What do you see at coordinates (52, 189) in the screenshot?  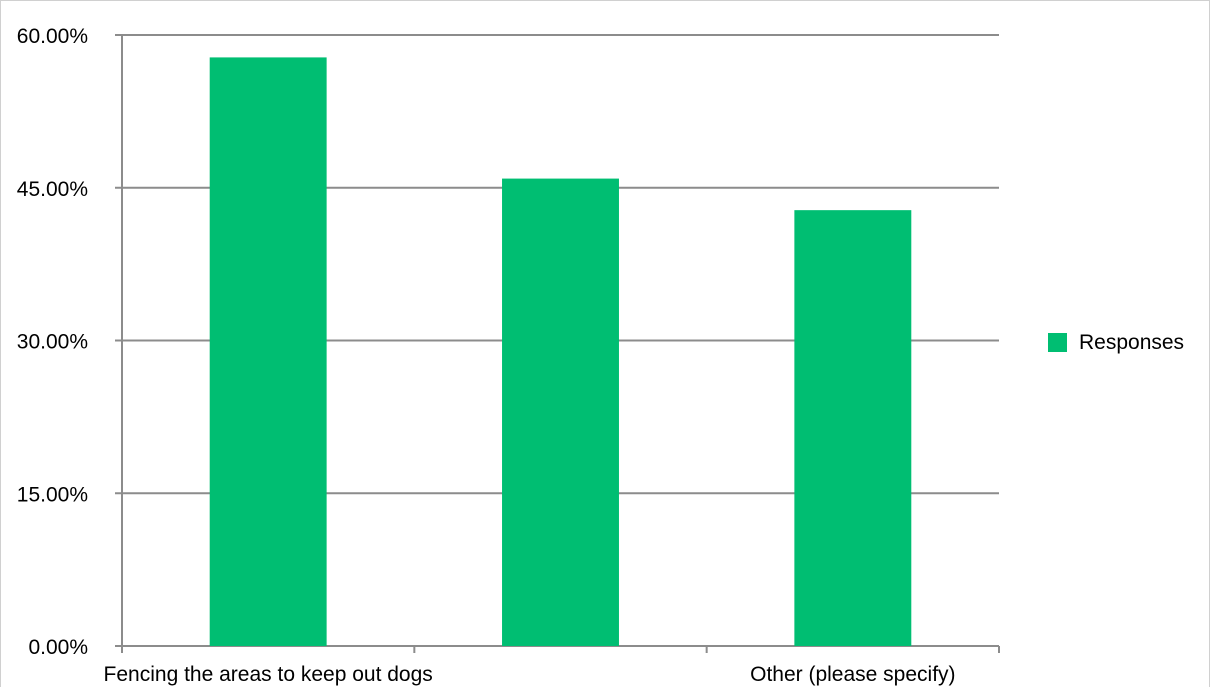 I see `y-tick-label: 45.00%` at bounding box center [52, 189].